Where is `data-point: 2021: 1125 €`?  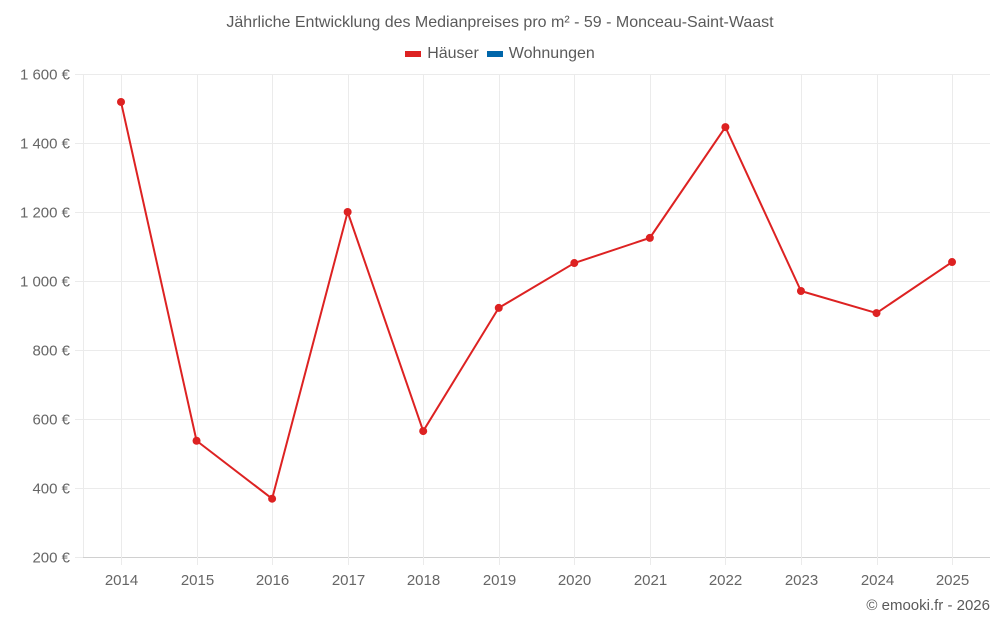 data-point: 2021: 1125 € is located at coordinates (649, 237).